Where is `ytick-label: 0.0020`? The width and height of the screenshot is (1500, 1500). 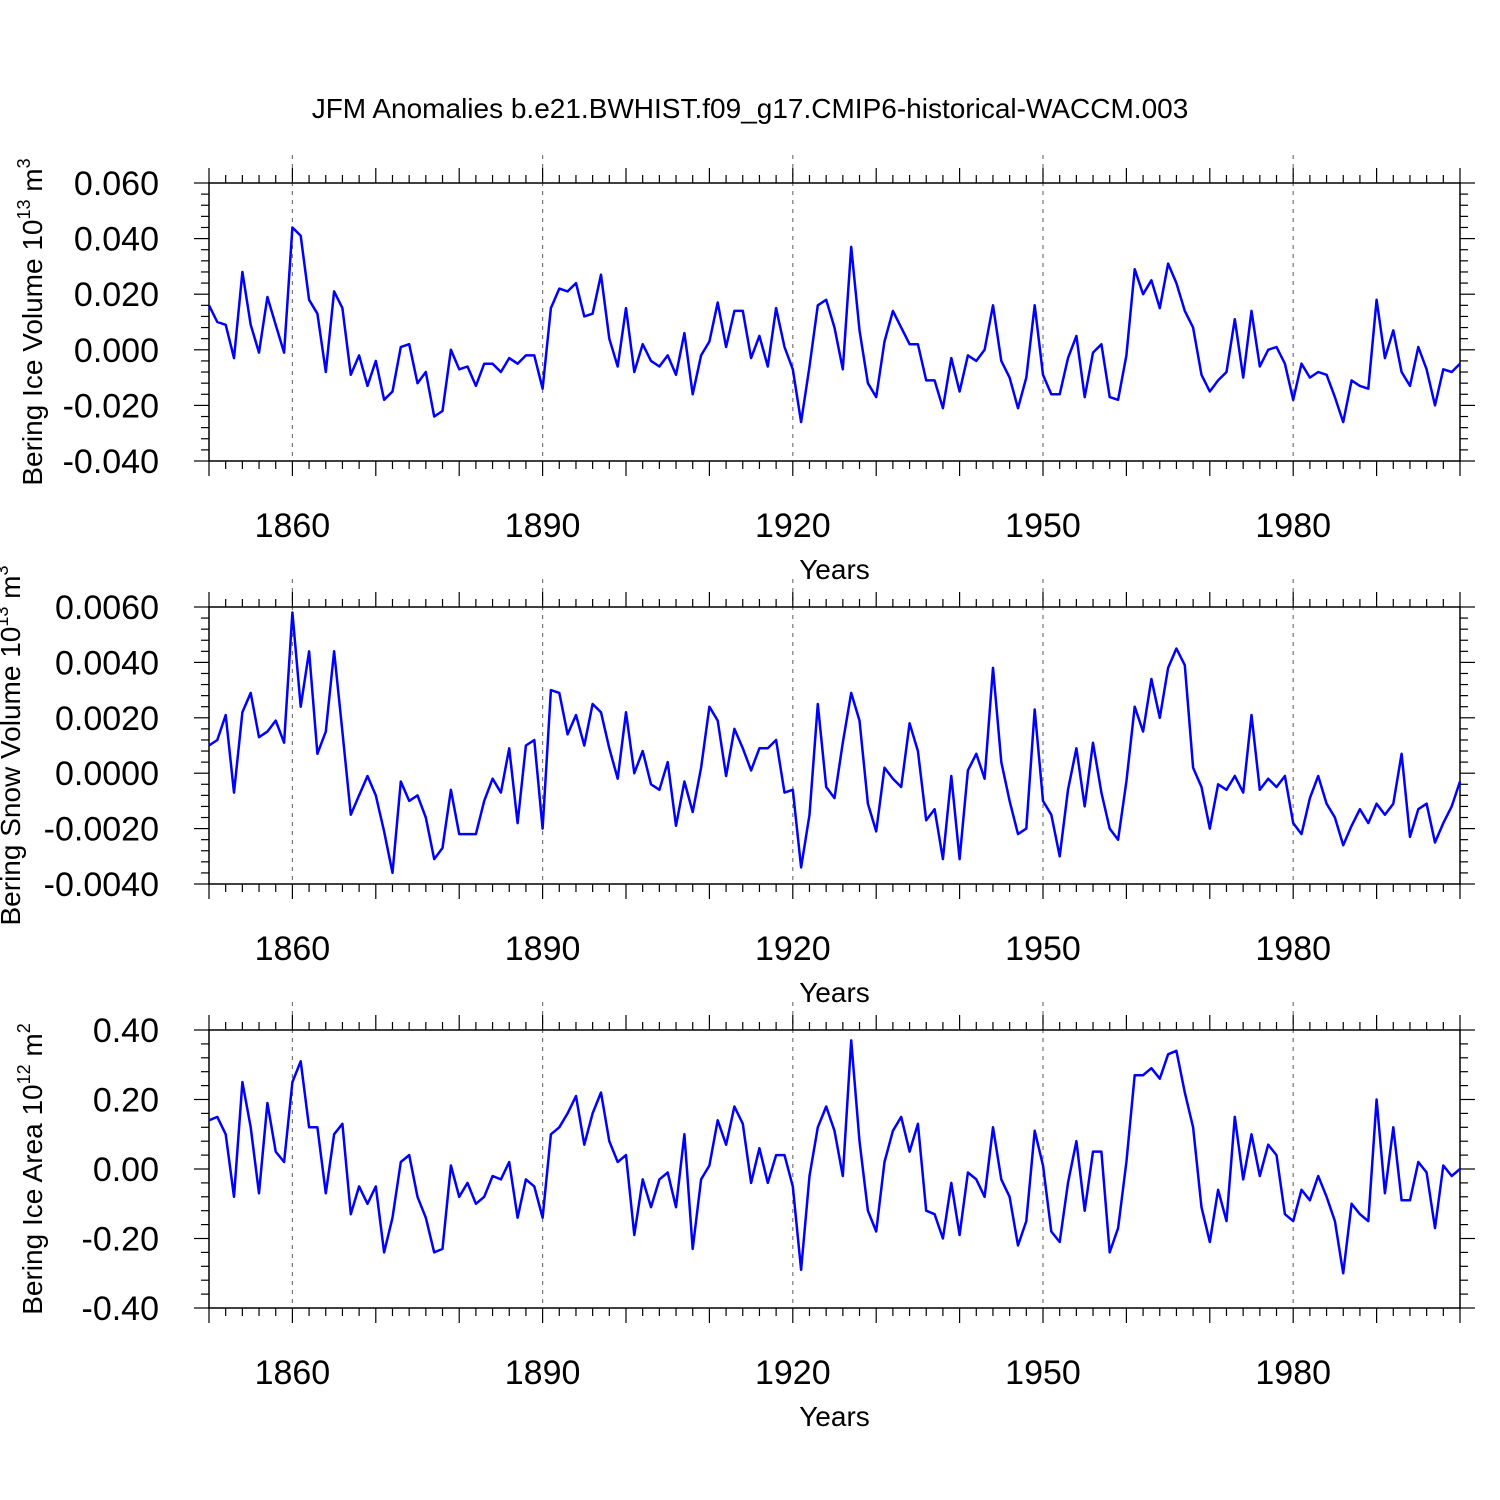
ytick-label: 0.0020 is located at coordinates (107, 719).